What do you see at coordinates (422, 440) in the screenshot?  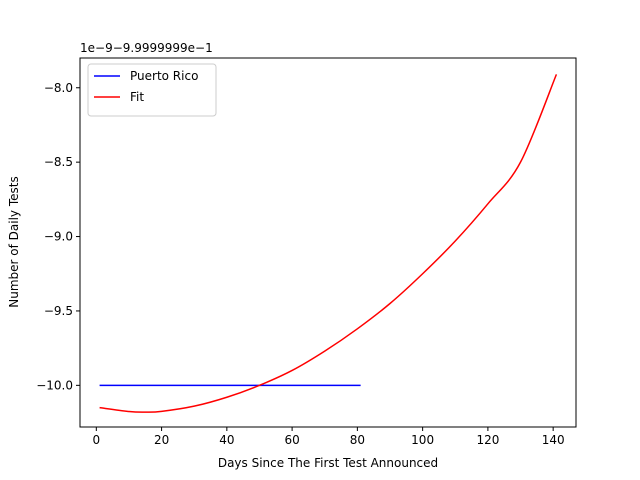 I see `x-tick-label: 100` at bounding box center [422, 440].